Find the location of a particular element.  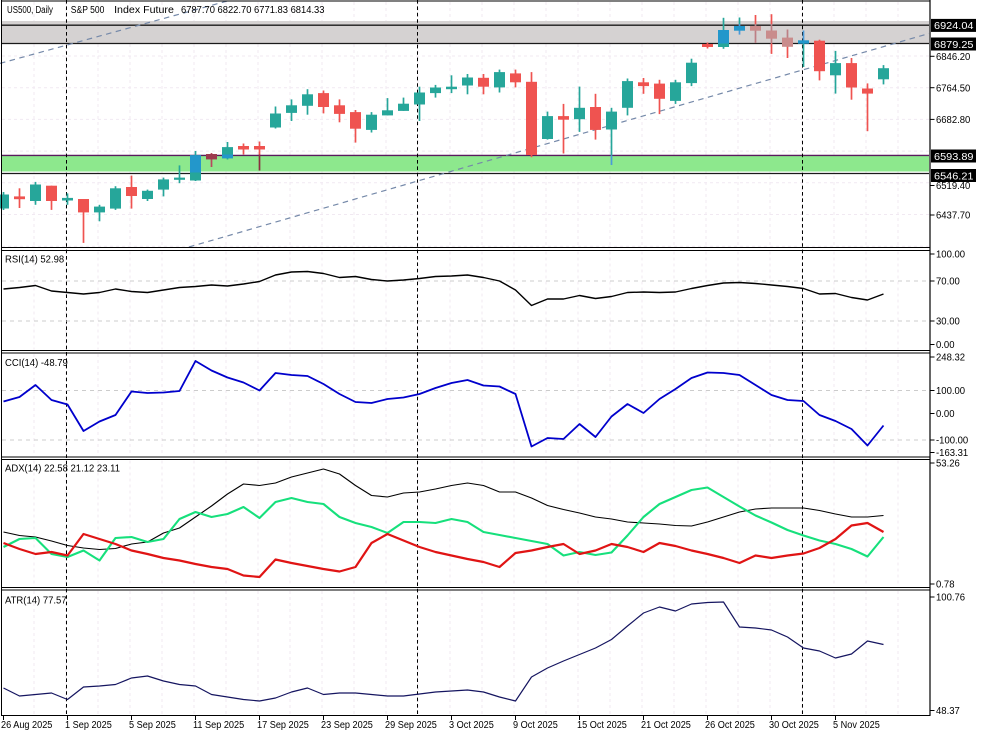

svg-text: 6764.50 is located at coordinates (953, 88).